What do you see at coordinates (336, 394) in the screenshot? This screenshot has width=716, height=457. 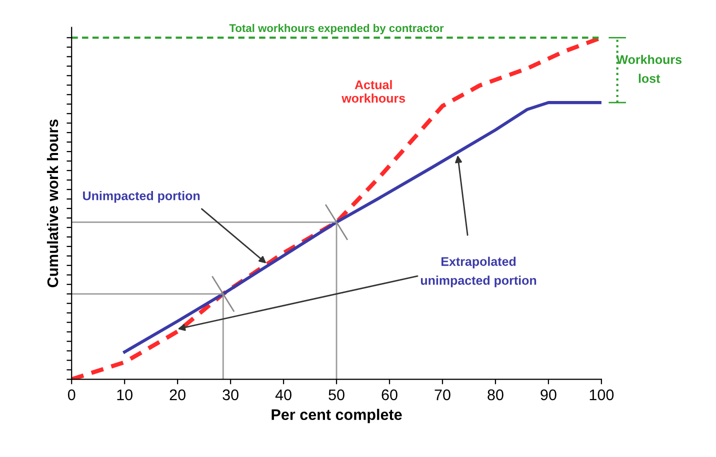 I see `x-tick-label: 50` at bounding box center [336, 394].